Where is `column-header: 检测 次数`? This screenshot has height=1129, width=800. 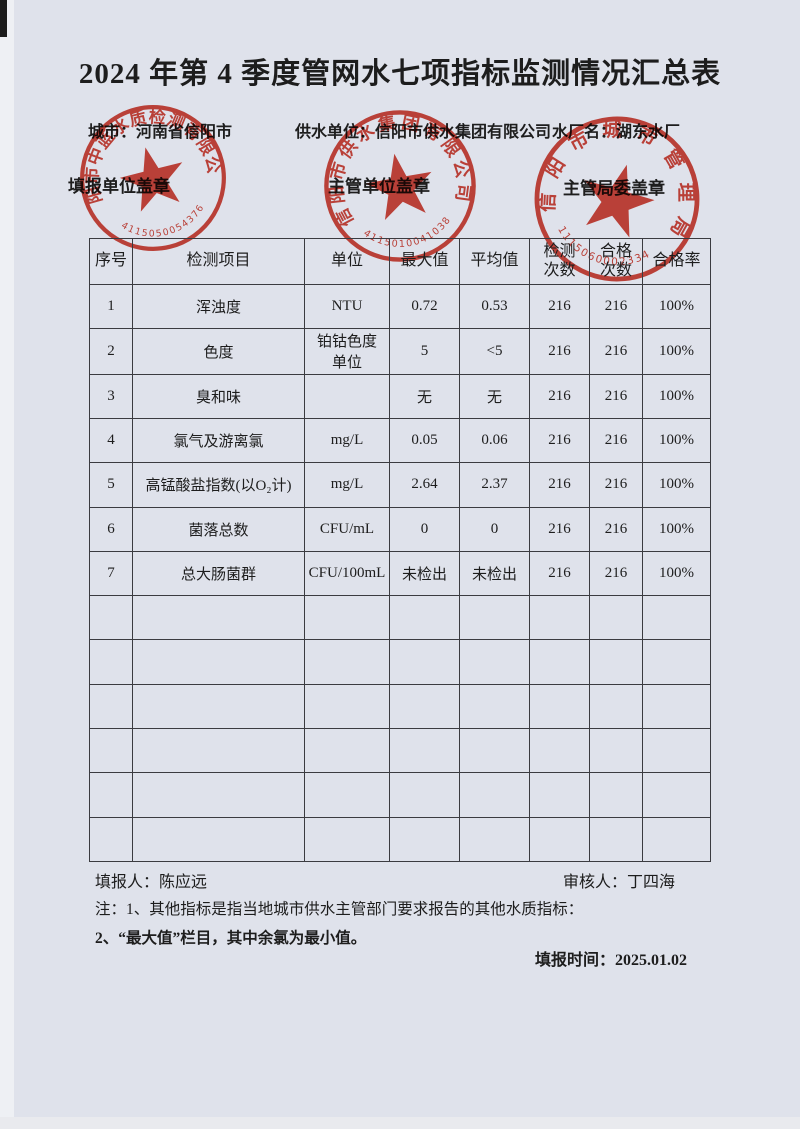 column-header: 检测 次数 is located at coordinates (559, 261).